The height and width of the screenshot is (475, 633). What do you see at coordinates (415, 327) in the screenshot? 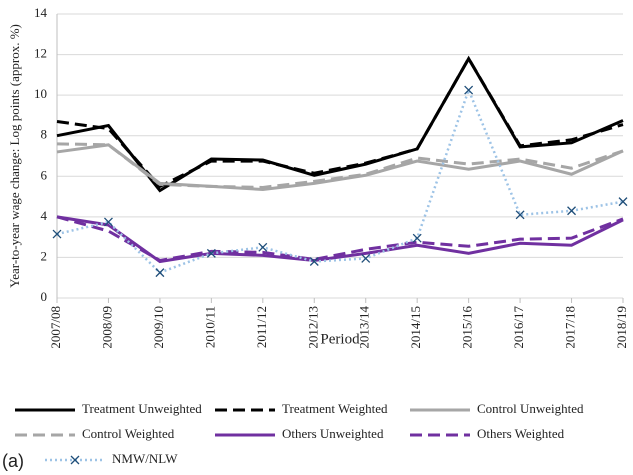
I see `x-tick-label: 2014/15` at bounding box center [415, 327].